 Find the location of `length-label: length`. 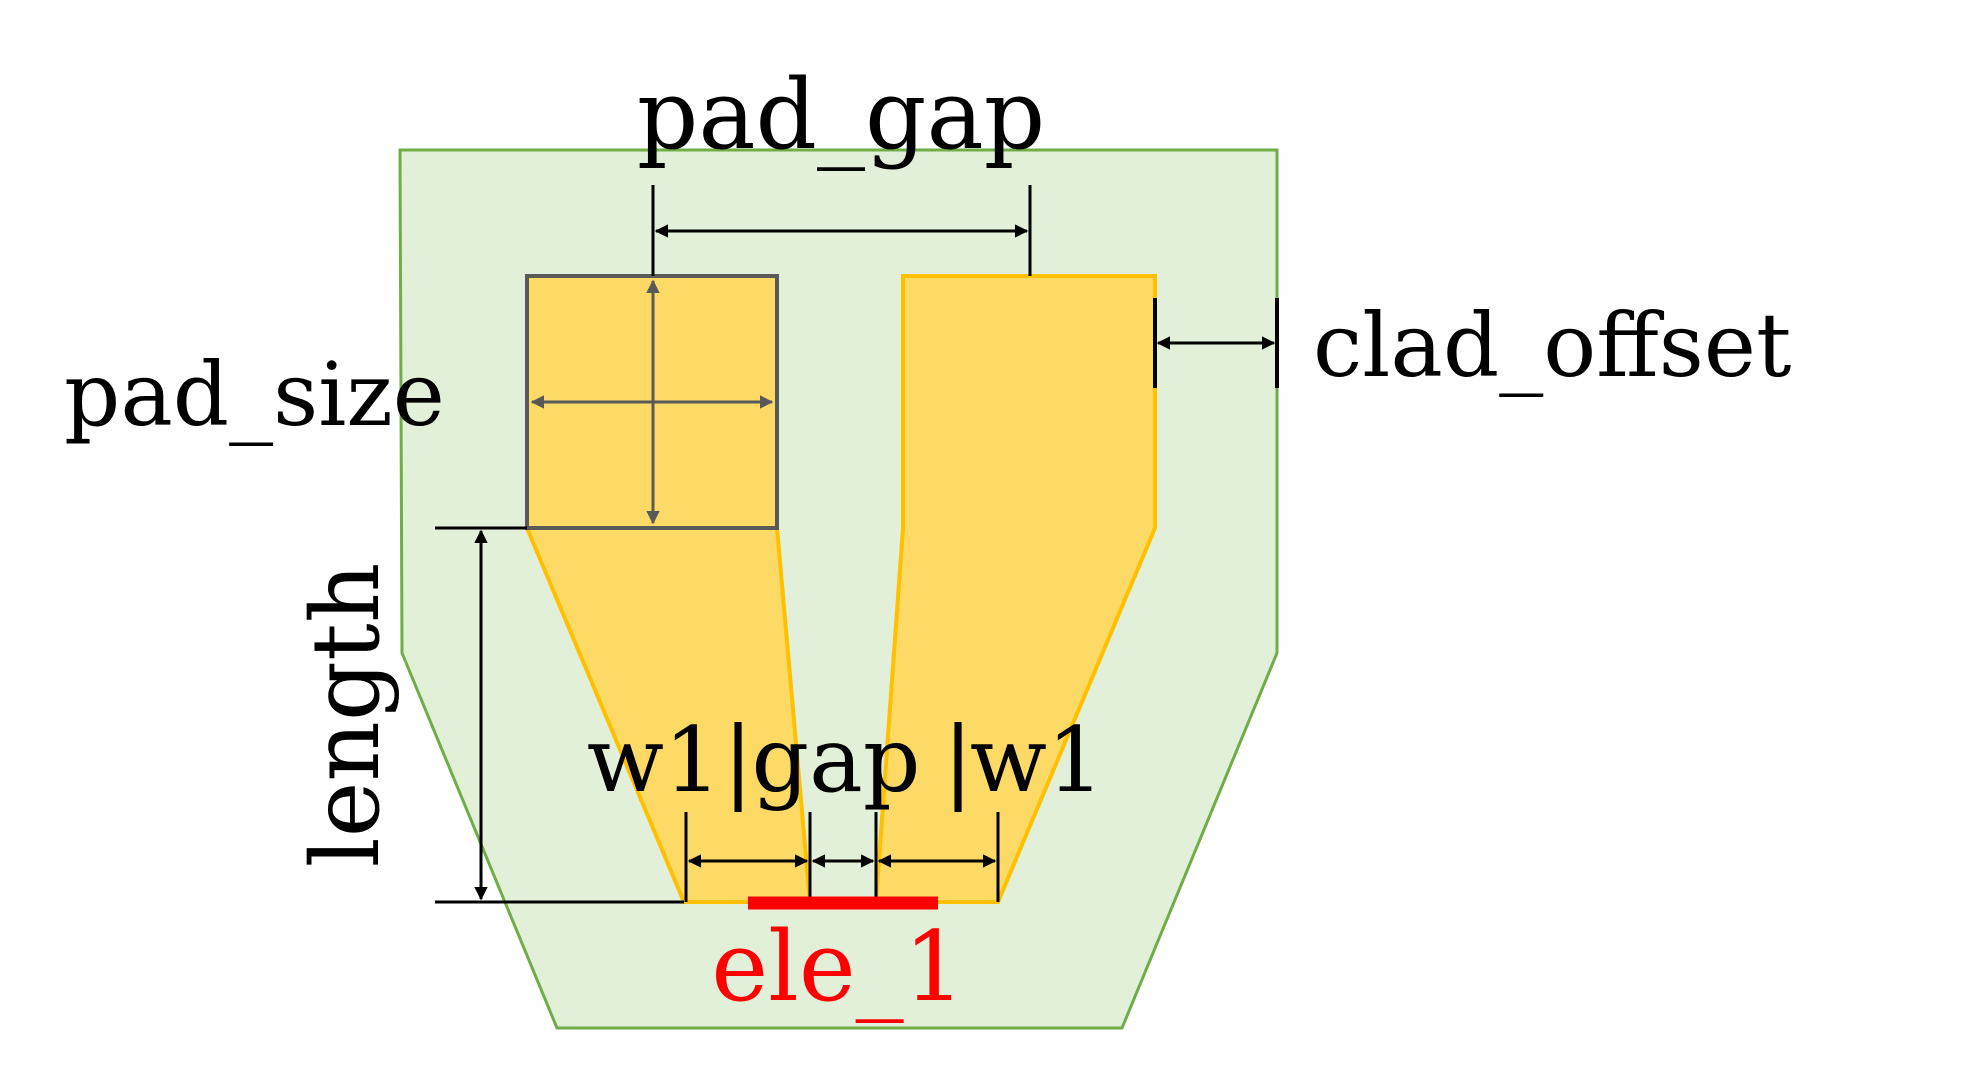

length-label: length is located at coordinates (346, 715).